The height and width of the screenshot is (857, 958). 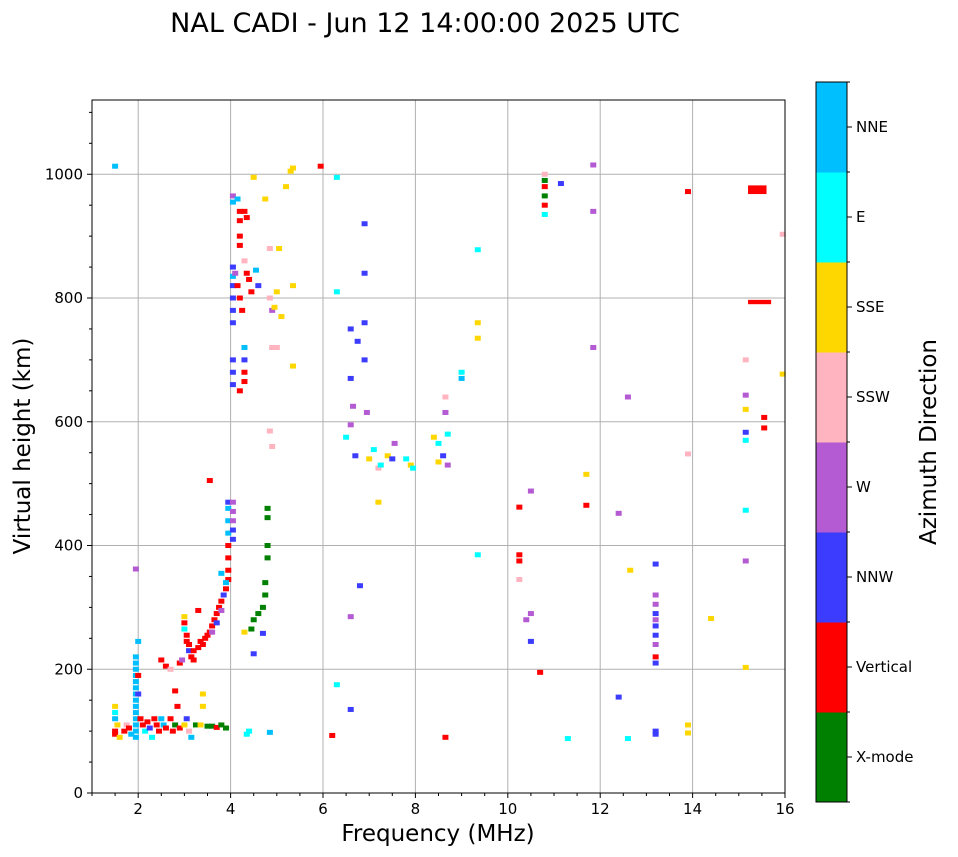 What do you see at coordinates (507, 809) in the screenshot?
I see `x-tick-label: 10` at bounding box center [507, 809].